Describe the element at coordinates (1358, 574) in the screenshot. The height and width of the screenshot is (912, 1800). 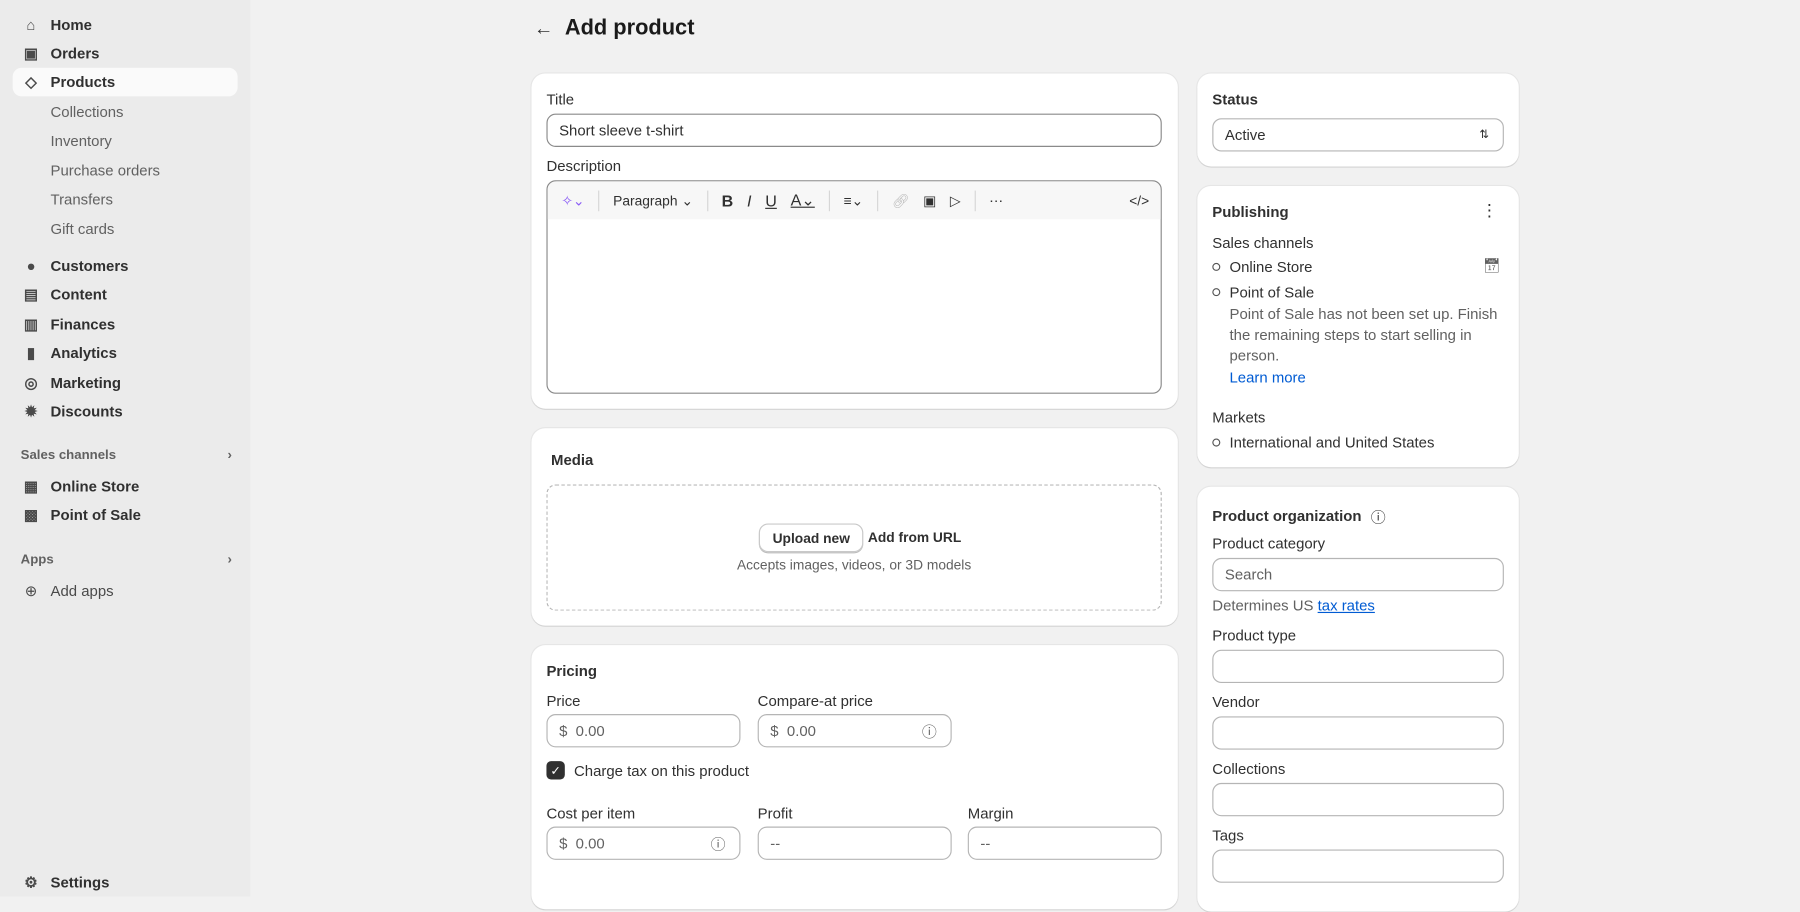
I see `category-search-input: Search` at that location.